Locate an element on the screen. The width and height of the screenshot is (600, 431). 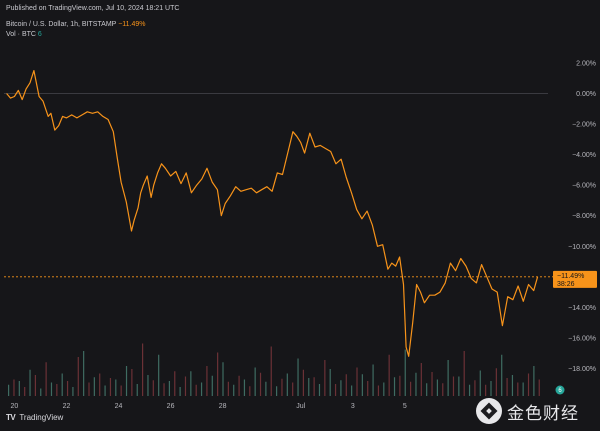
watermark: 金色财经 is located at coordinates (536, 411).